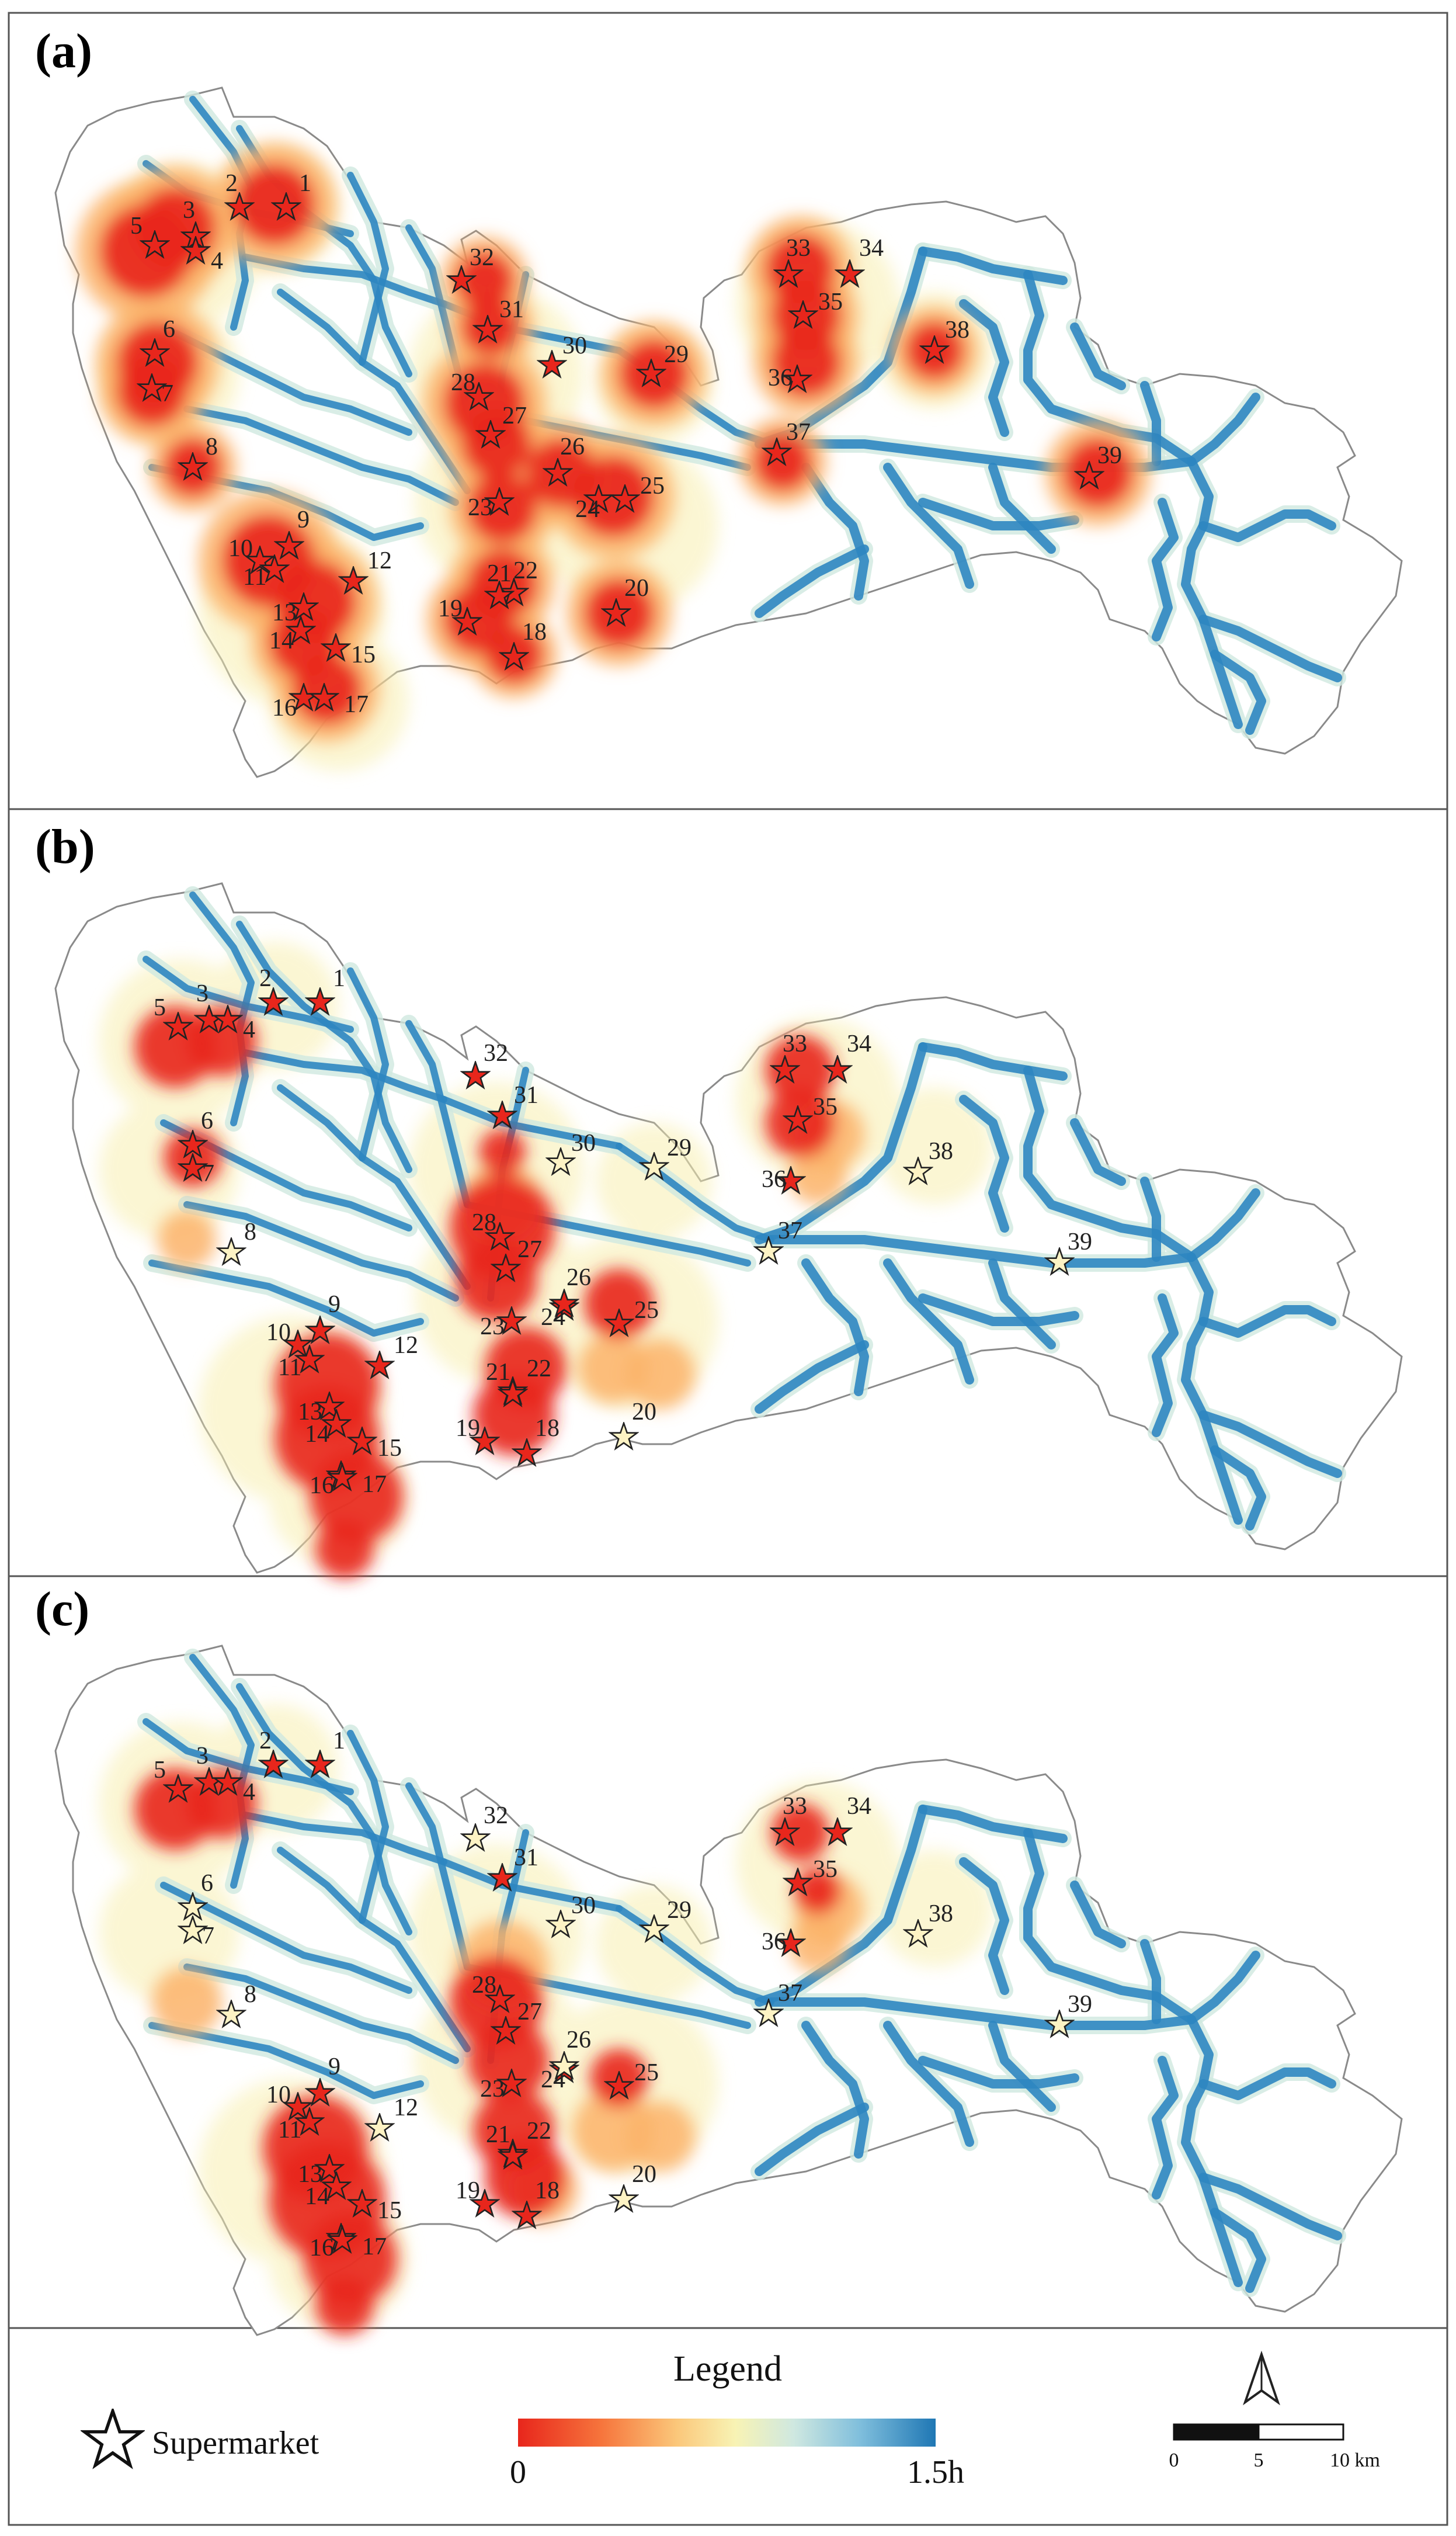 Image resolution: width=1456 pixels, height=2536 pixels. Describe the element at coordinates (65, 847) in the screenshot. I see `panel-label-b: (b)` at that location.